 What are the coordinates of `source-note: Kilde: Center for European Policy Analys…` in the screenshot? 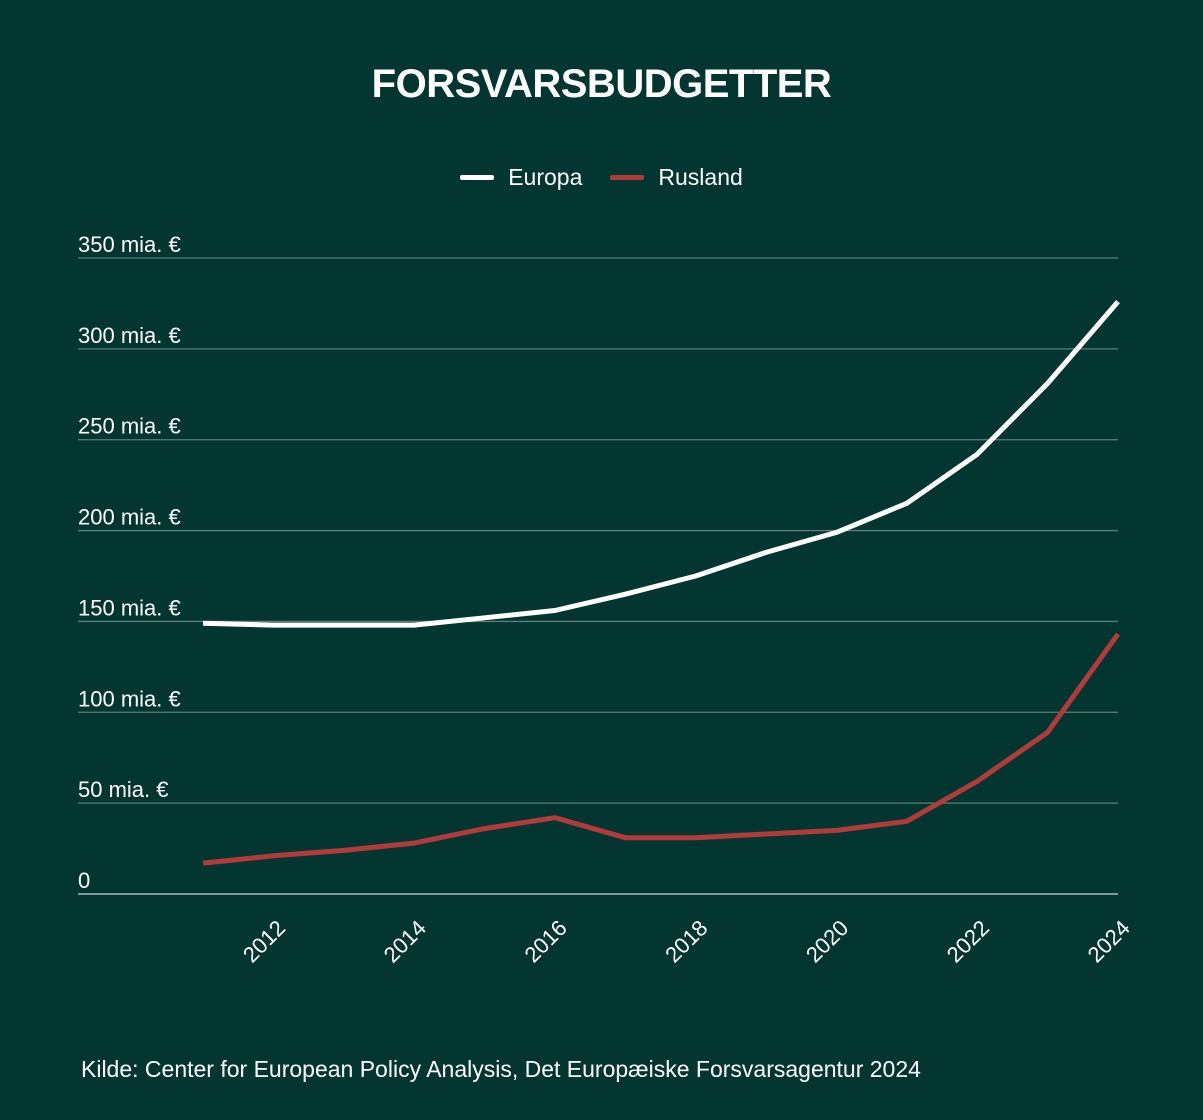 It's located at (501, 1069).